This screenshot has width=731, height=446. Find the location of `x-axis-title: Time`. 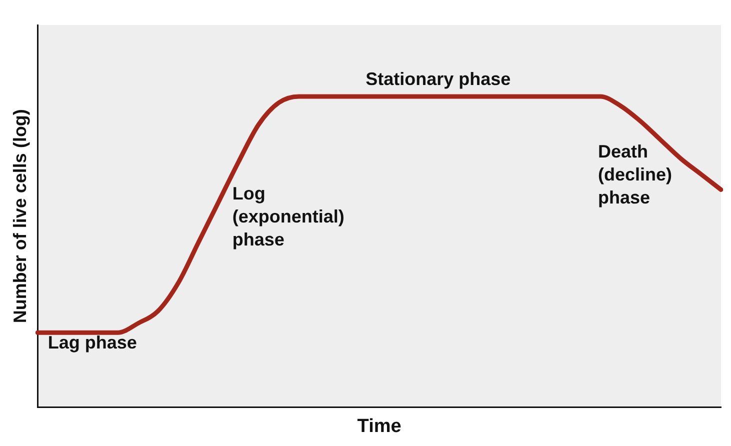

x-axis-title: Time is located at coordinates (379, 426).